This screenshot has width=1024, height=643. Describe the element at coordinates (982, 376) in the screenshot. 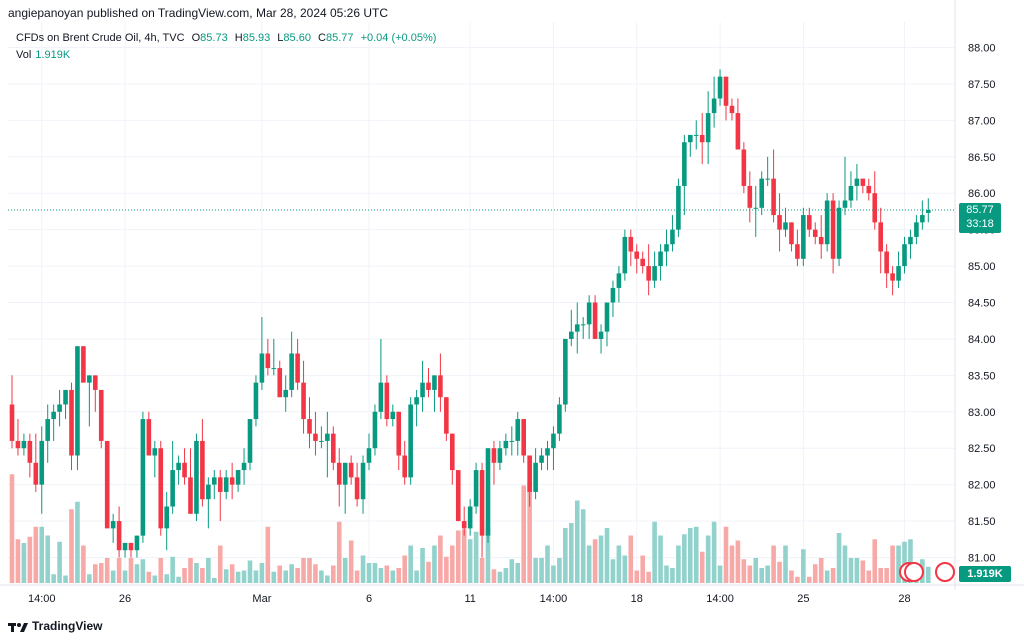

I see `y-tick-label: 83.50` at that location.